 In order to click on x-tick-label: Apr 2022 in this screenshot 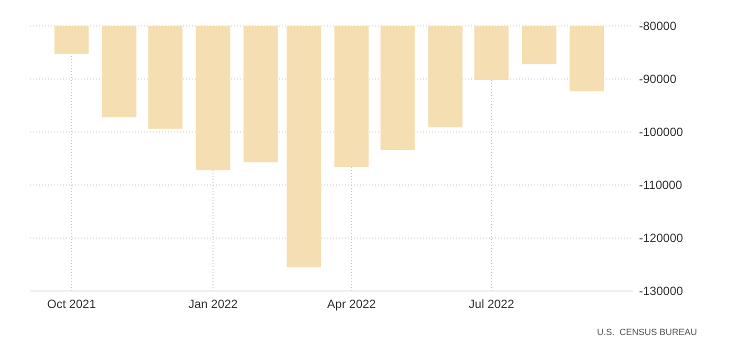, I will do `click(351, 304)`.